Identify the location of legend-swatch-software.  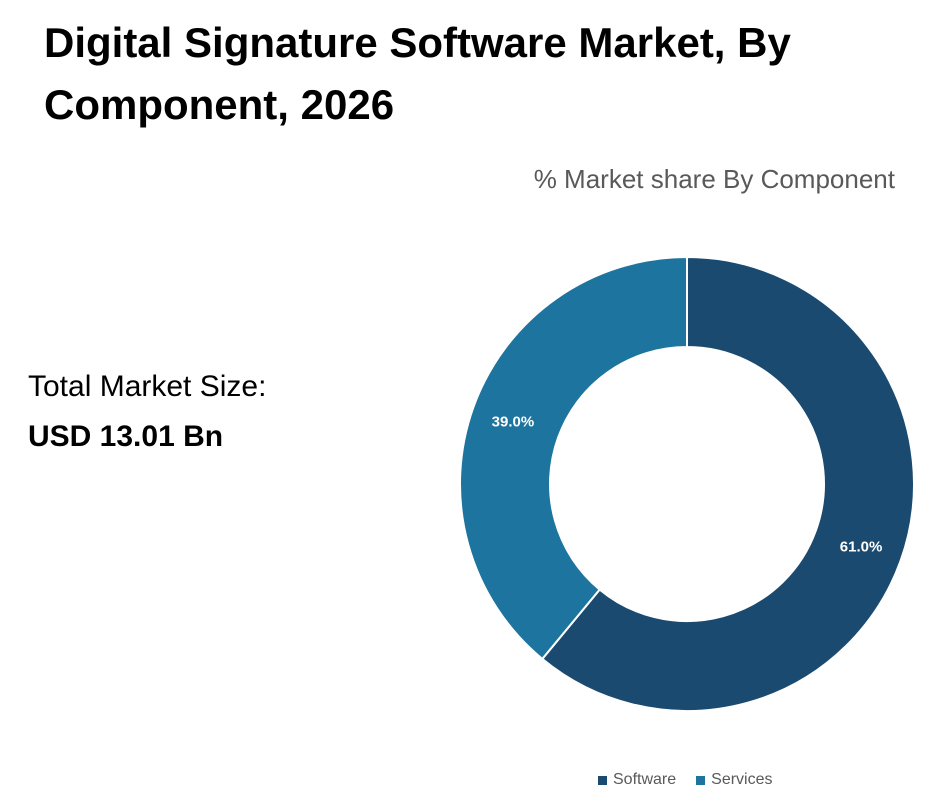
(602, 780).